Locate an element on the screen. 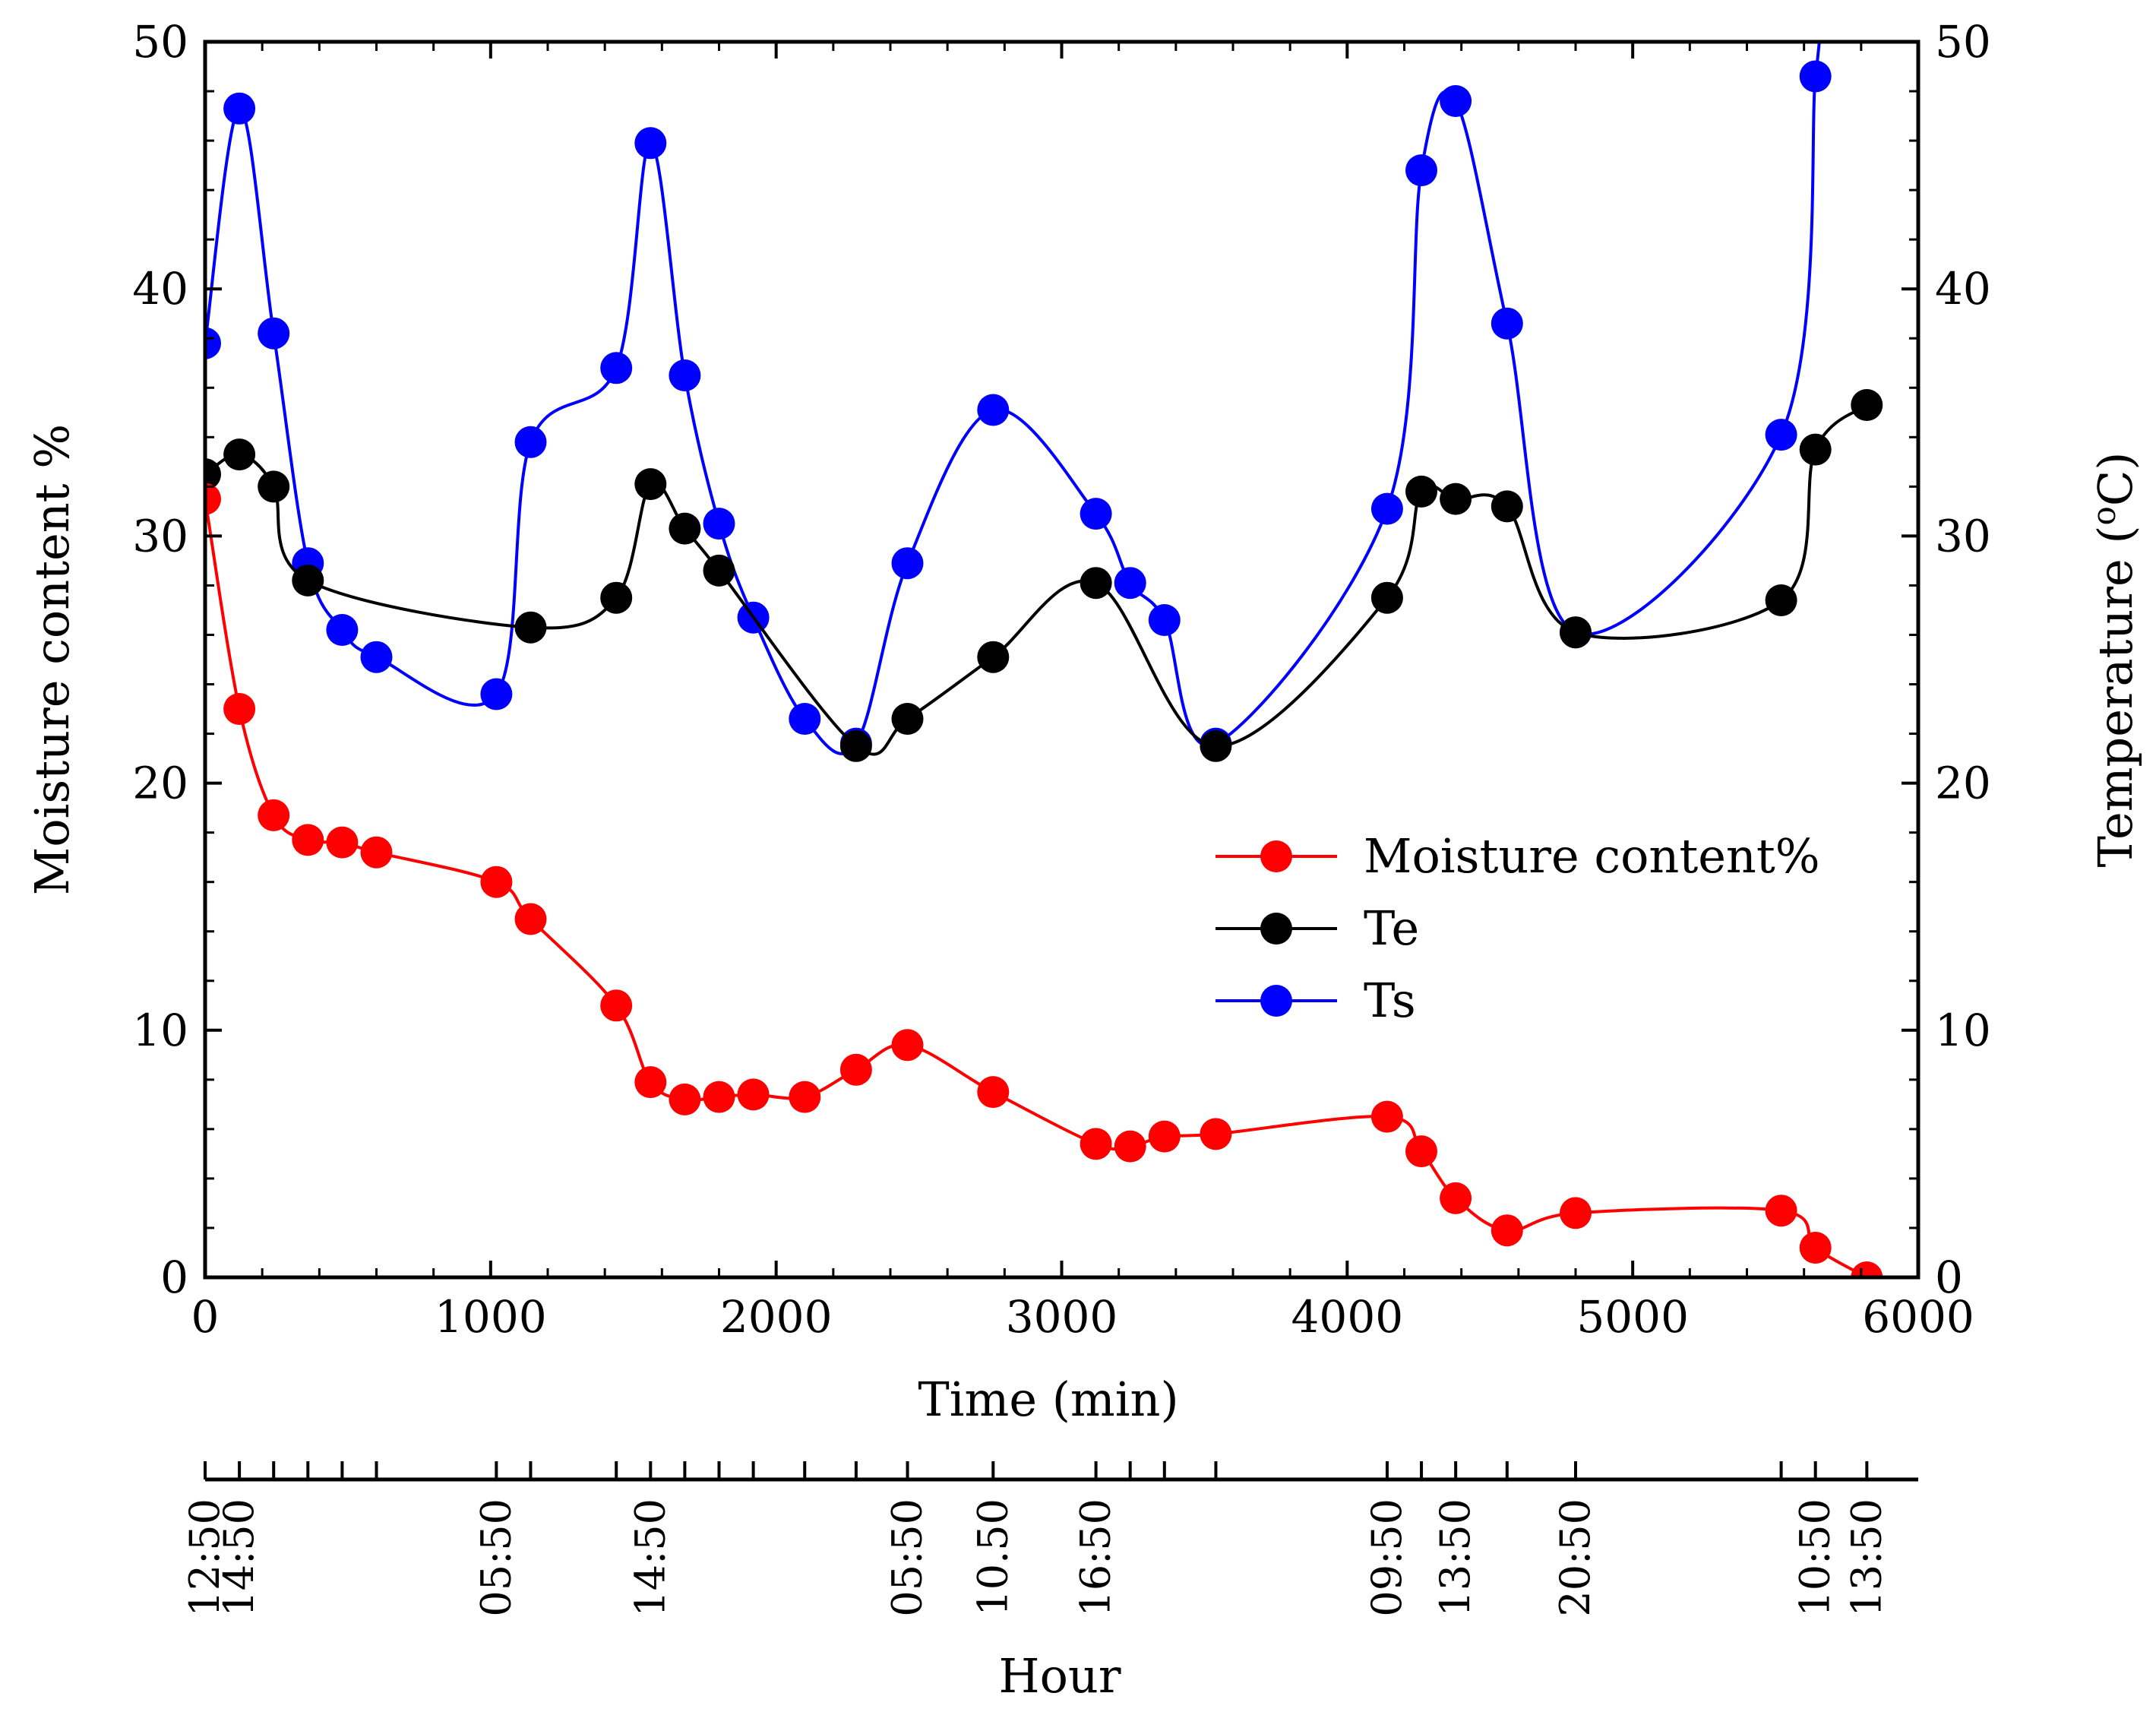 The image size is (2156, 1712). y-tick-label: 50 is located at coordinates (160, 42).